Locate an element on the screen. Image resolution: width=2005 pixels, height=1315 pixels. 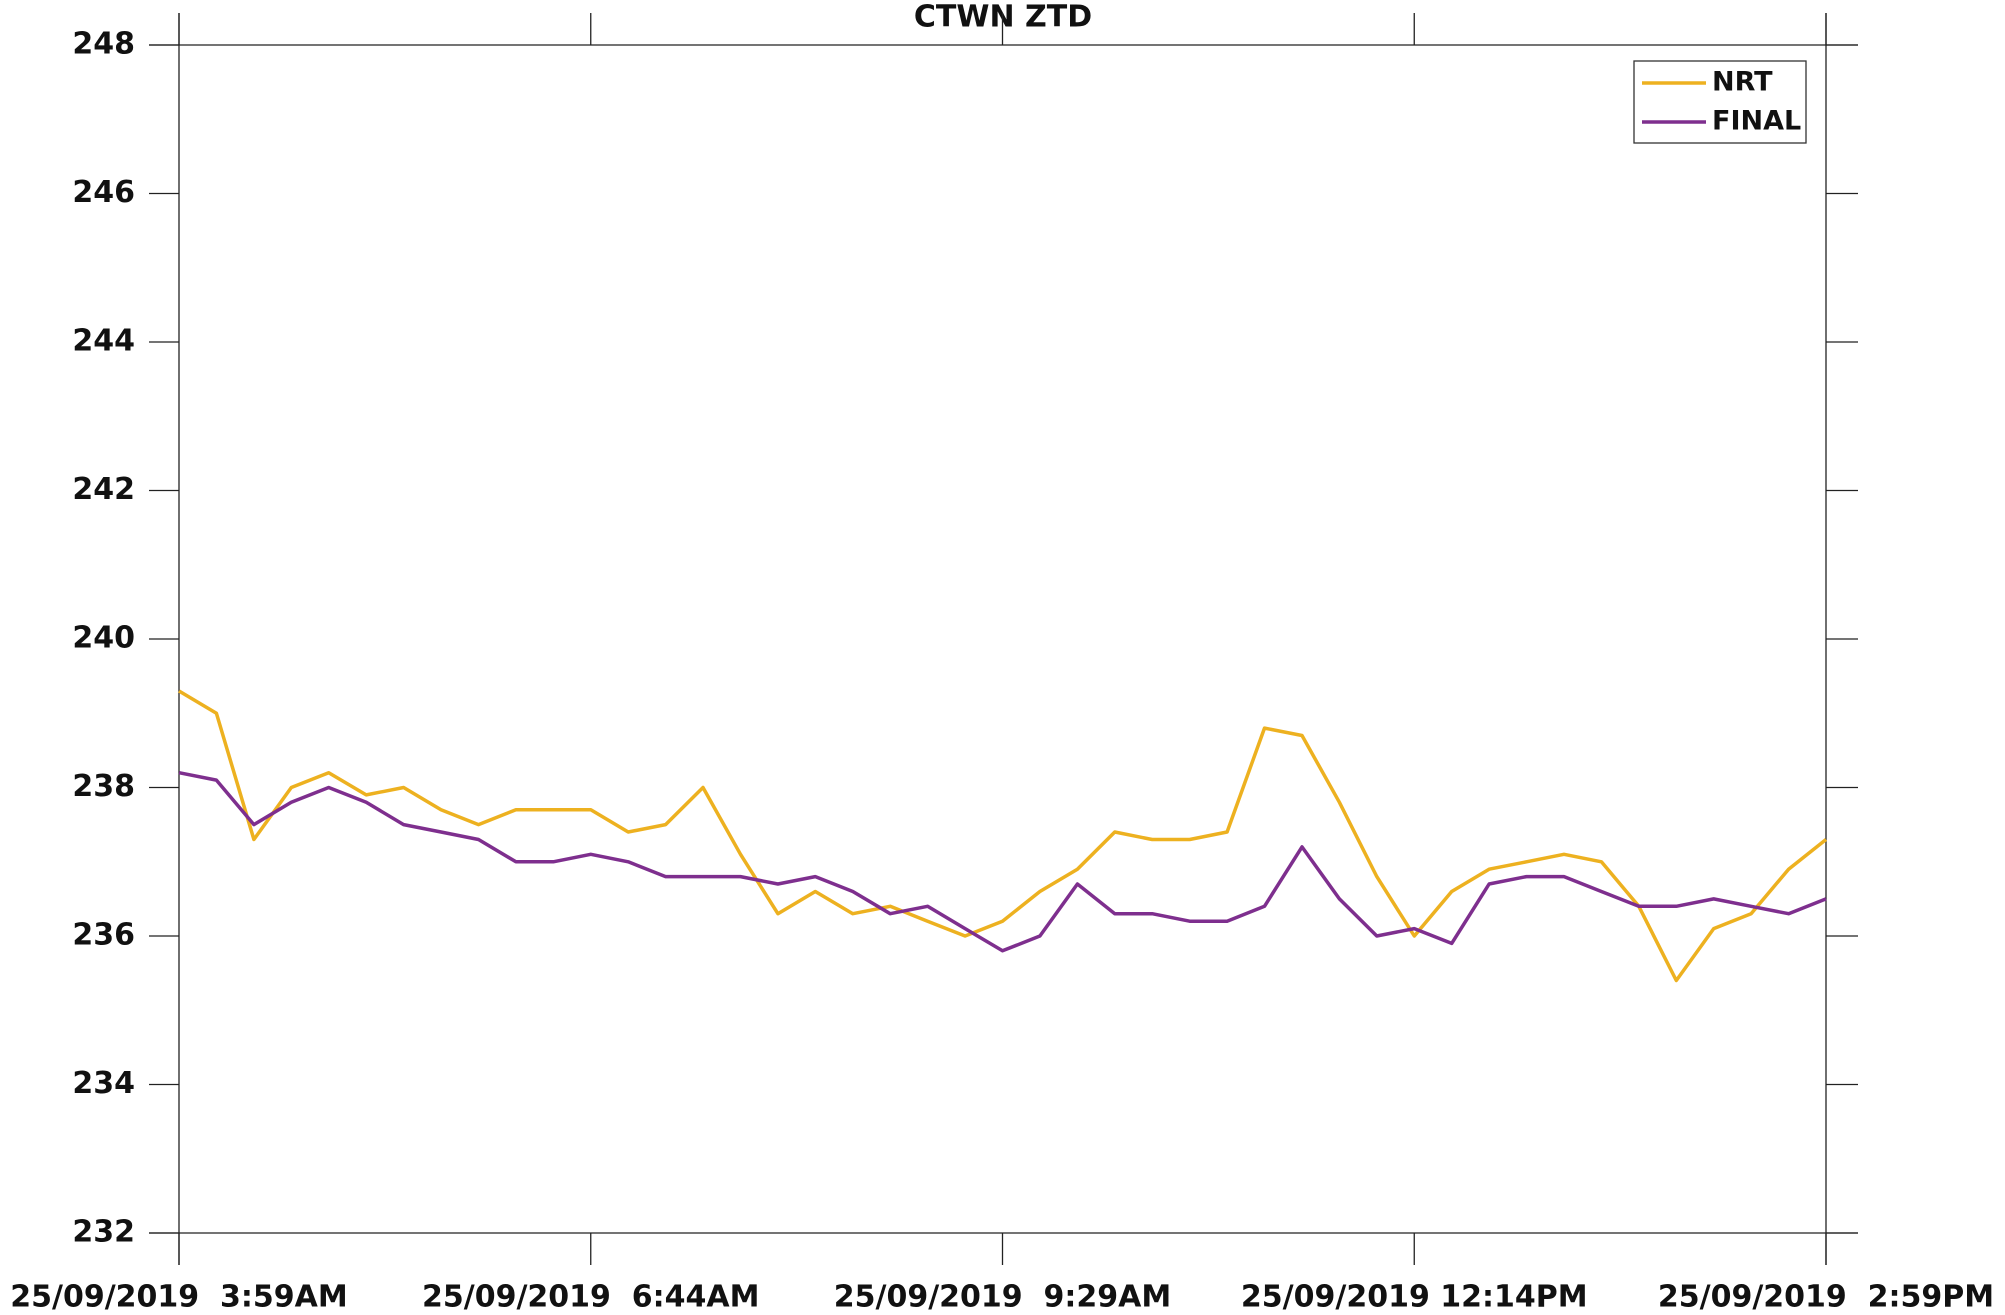
y-tick-label: 232 is located at coordinates (103, 1232).